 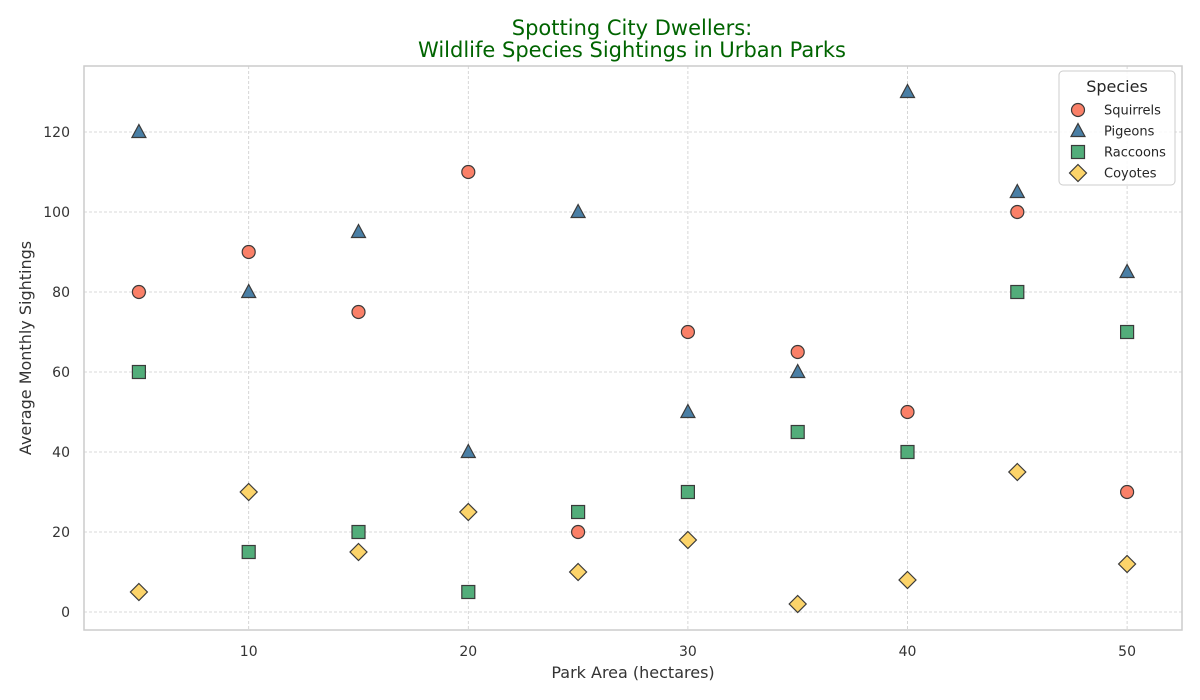 I want to click on legend-title: Species, so click(x=1117, y=86).